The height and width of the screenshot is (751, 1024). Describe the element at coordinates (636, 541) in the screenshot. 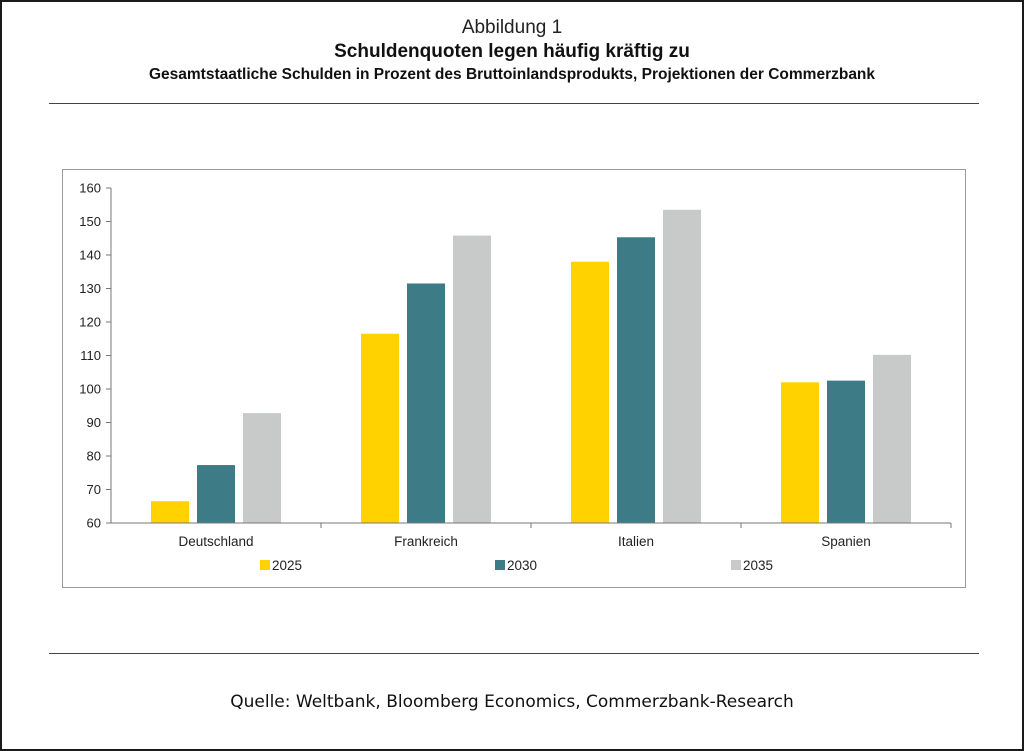

I see `x-tick-label: Italien` at that location.